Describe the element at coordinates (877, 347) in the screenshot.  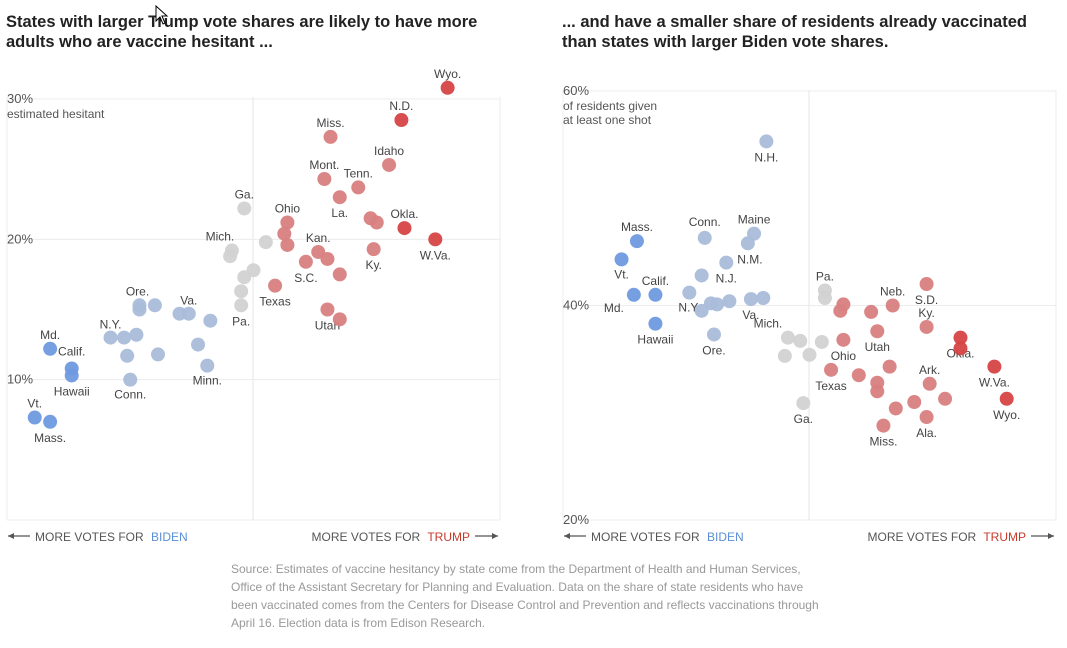
I see `point-label: Utah` at that location.